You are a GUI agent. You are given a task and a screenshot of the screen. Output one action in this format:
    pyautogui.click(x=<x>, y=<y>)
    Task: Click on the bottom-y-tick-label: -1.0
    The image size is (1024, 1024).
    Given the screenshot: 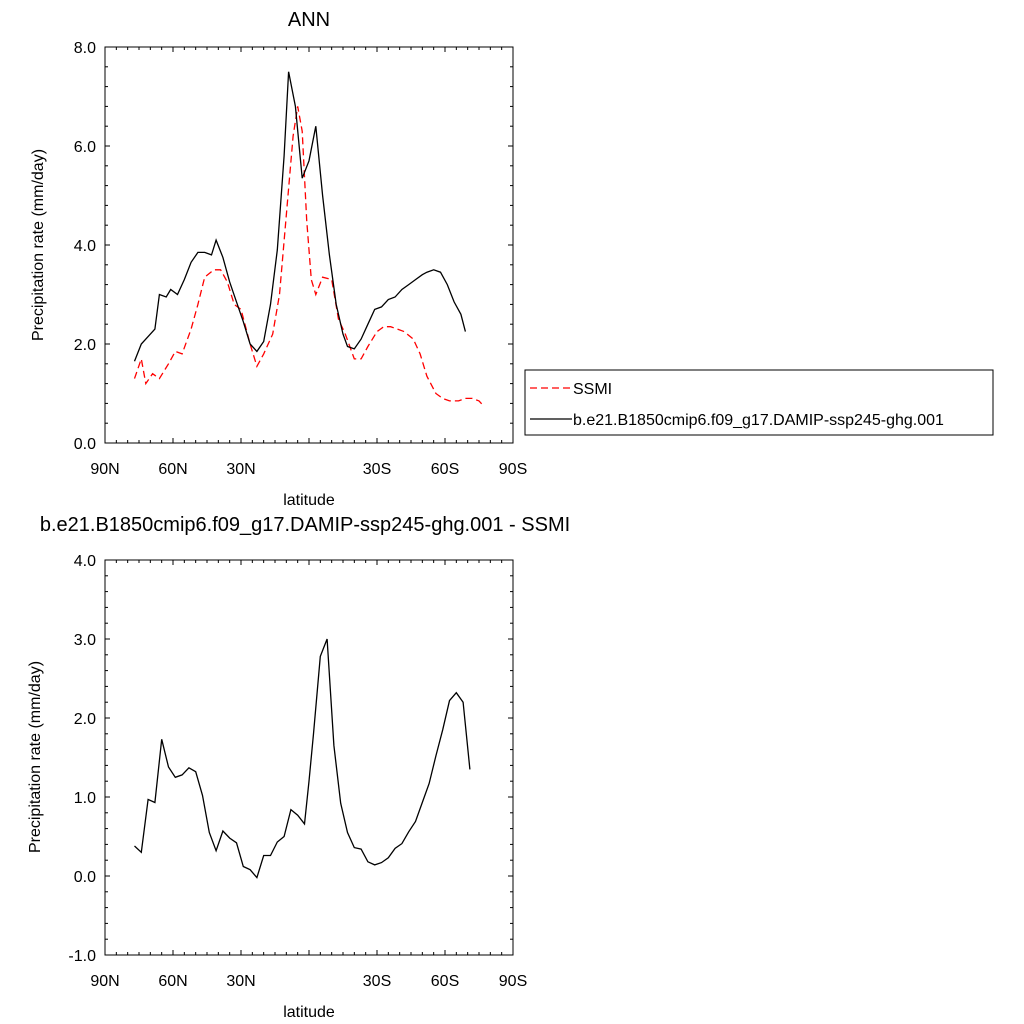 What is the action you would take?
    pyautogui.click(x=82, y=956)
    